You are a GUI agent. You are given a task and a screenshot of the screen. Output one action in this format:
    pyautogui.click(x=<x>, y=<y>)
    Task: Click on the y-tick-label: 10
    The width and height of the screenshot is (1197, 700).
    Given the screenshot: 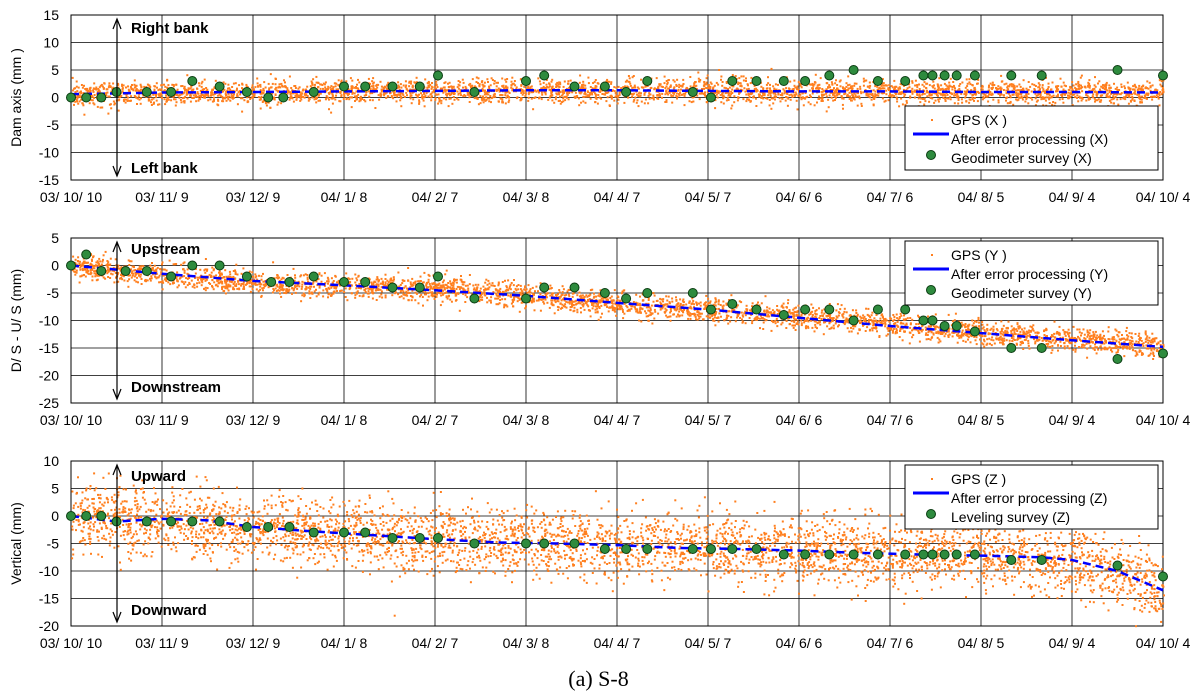 What is the action you would take?
    pyautogui.click(x=51, y=43)
    